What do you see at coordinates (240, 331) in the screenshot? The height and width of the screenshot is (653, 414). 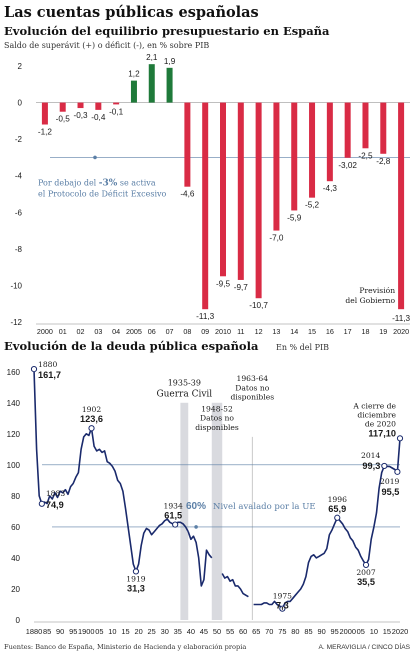 I see `x-tick-label: 11` at bounding box center [240, 331].